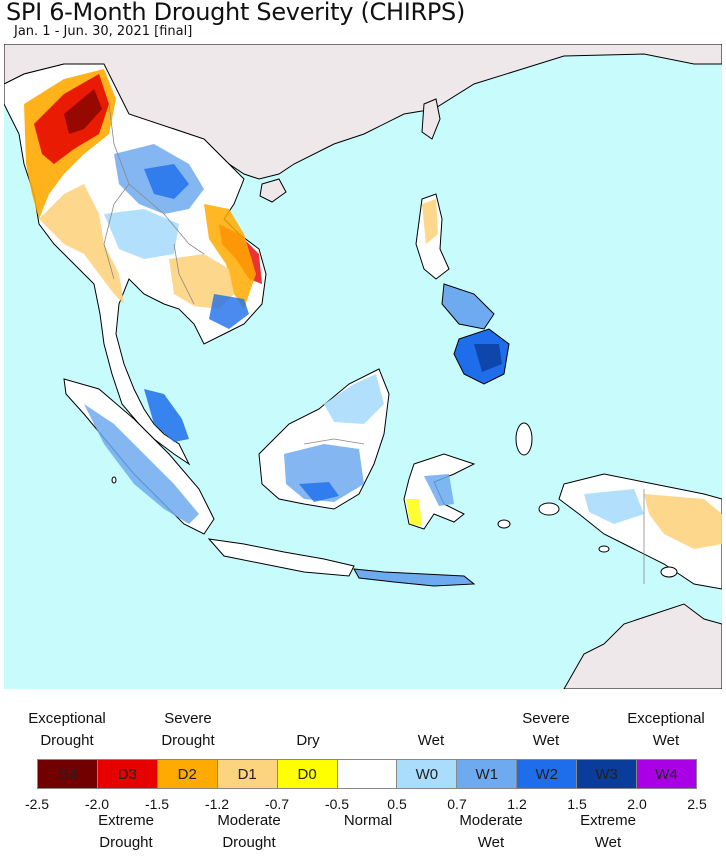  I want to click on legend-swatch-d2: D2, so click(187, 774).